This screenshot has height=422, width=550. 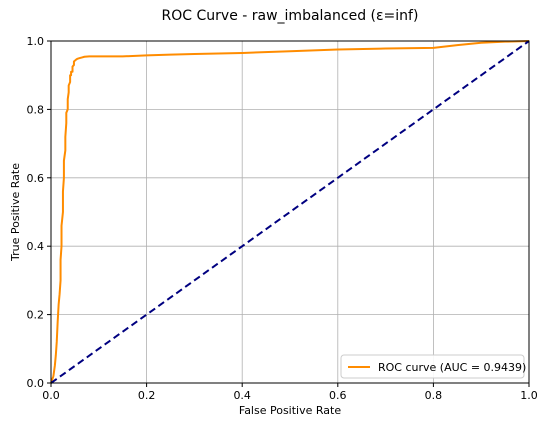 I want to click on legend-label-roc: ROC curve (AUC = 0.9439), so click(x=452, y=367).